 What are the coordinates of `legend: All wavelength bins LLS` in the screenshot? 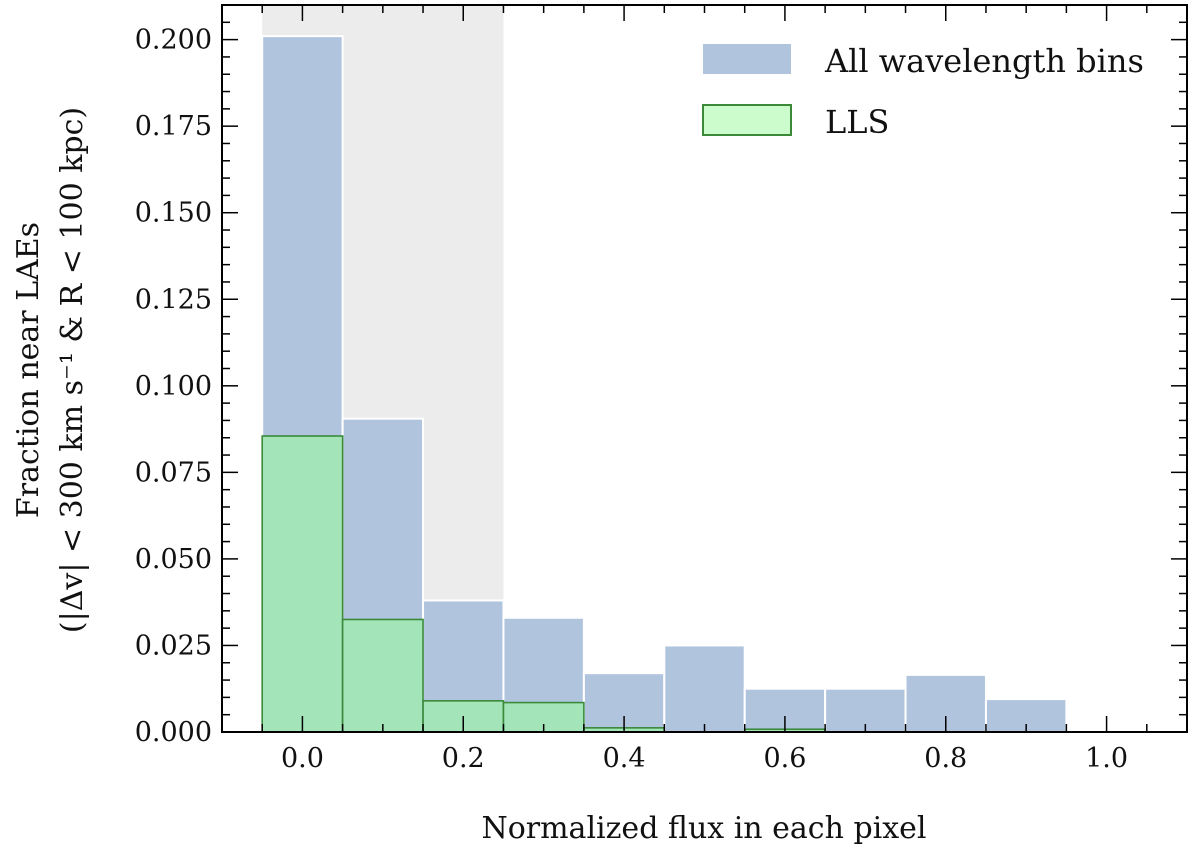 It's located at (923, 91).